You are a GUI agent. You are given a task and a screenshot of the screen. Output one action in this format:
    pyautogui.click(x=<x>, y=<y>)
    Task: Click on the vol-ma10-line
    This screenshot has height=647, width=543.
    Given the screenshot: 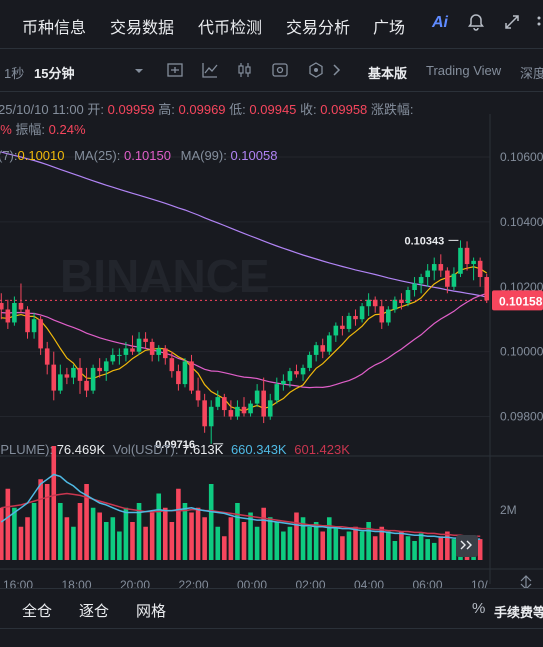 What is the action you would take?
    pyautogui.click(x=241, y=515)
    